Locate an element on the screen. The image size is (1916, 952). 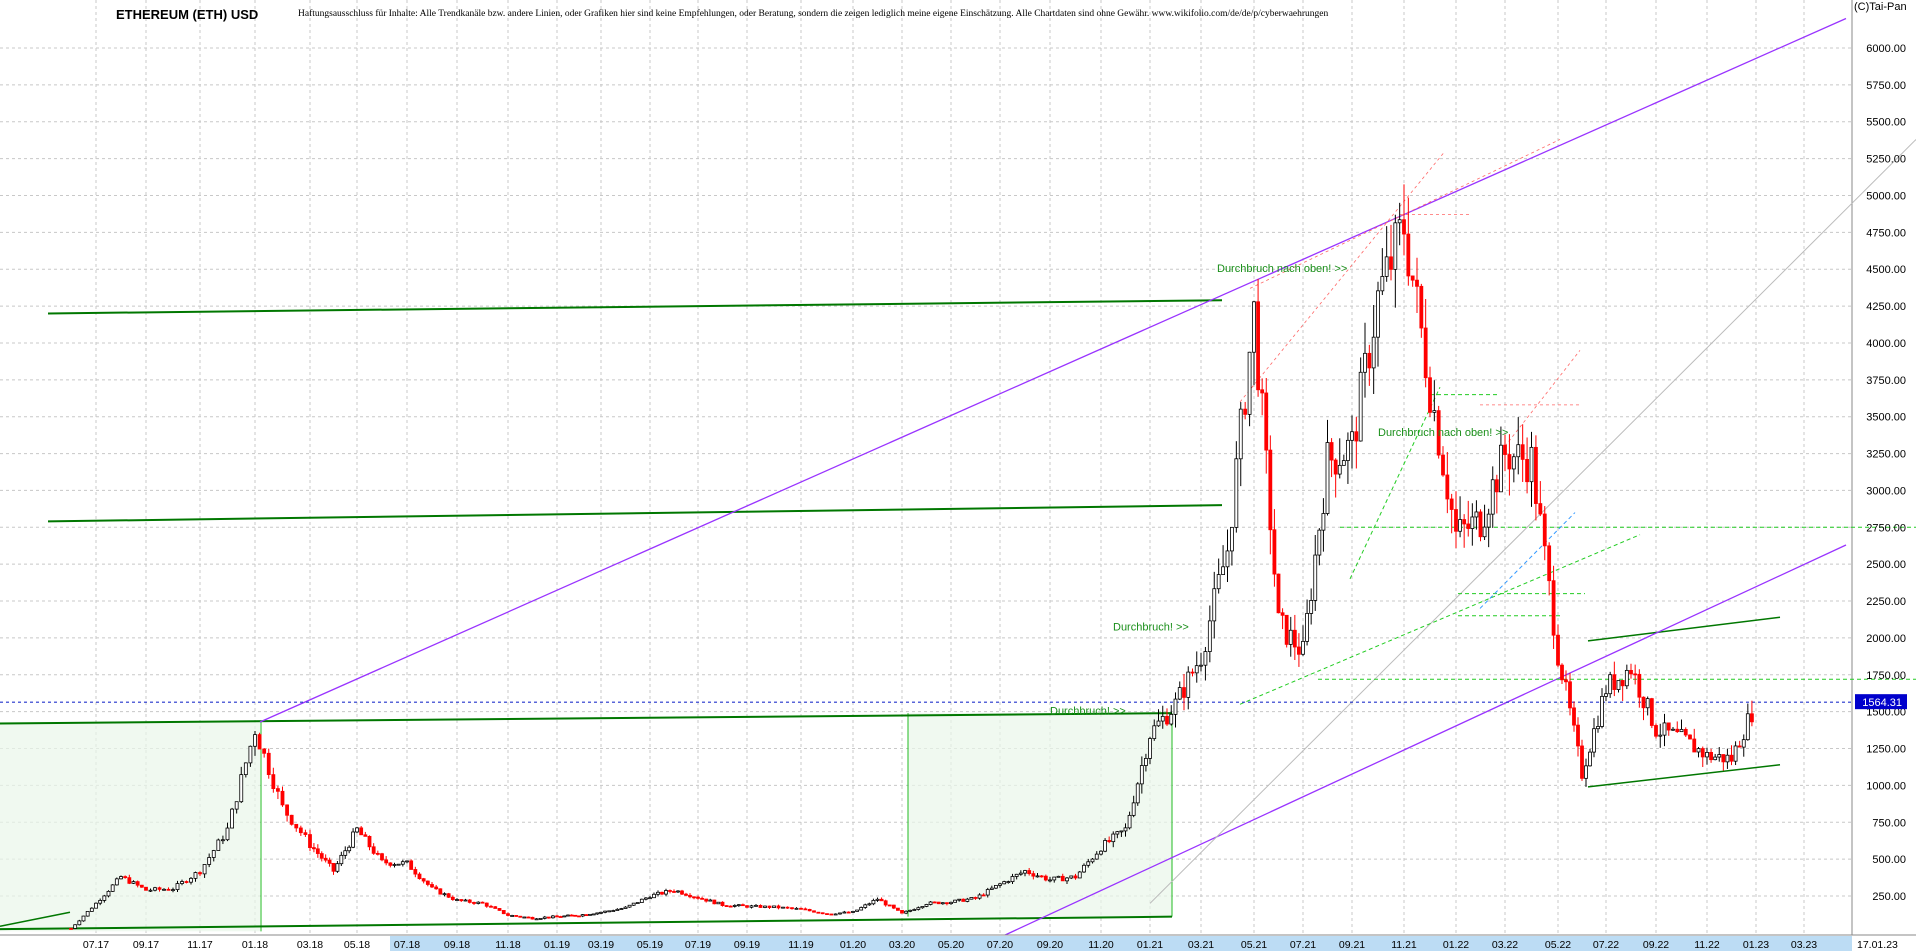
x-tick-label: 09.22 is located at coordinates (1656, 945).